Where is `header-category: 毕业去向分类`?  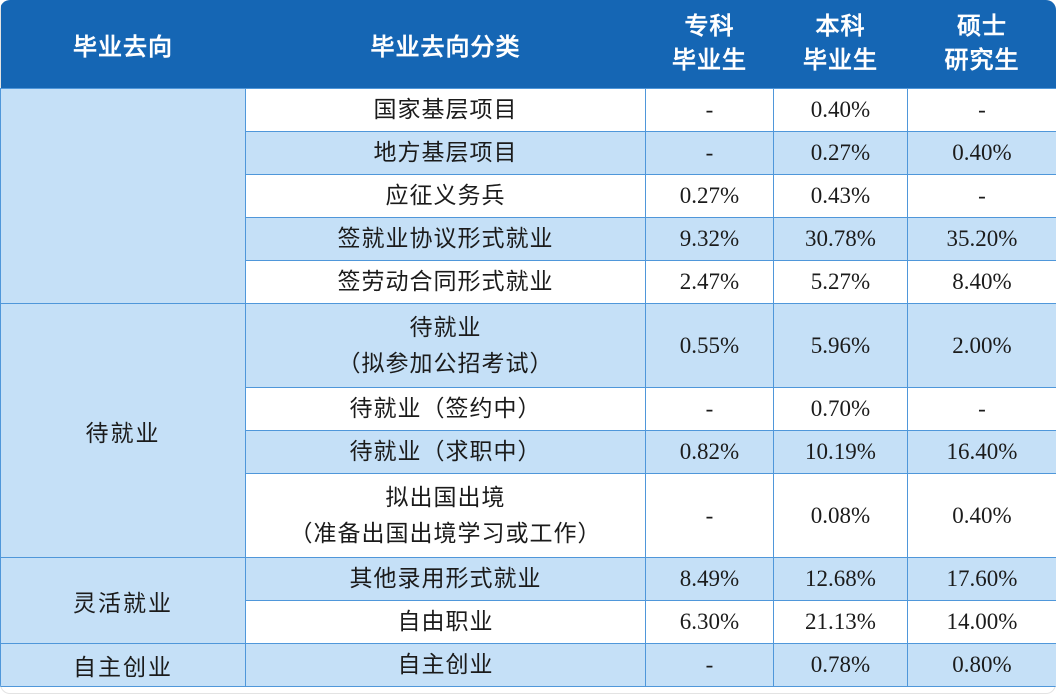
header-category: 毕业去向分类 is located at coordinates (445, 44).